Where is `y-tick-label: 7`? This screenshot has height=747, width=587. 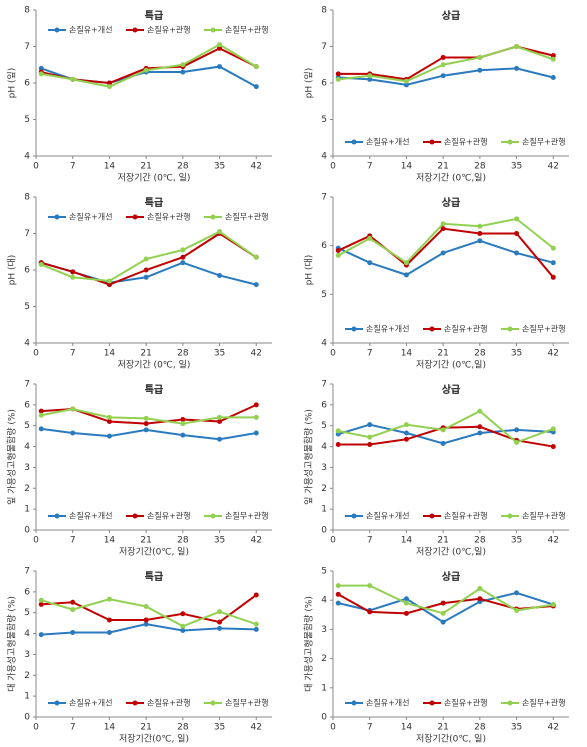
y-tick-label: 7 is located at coordinates (27, 572).